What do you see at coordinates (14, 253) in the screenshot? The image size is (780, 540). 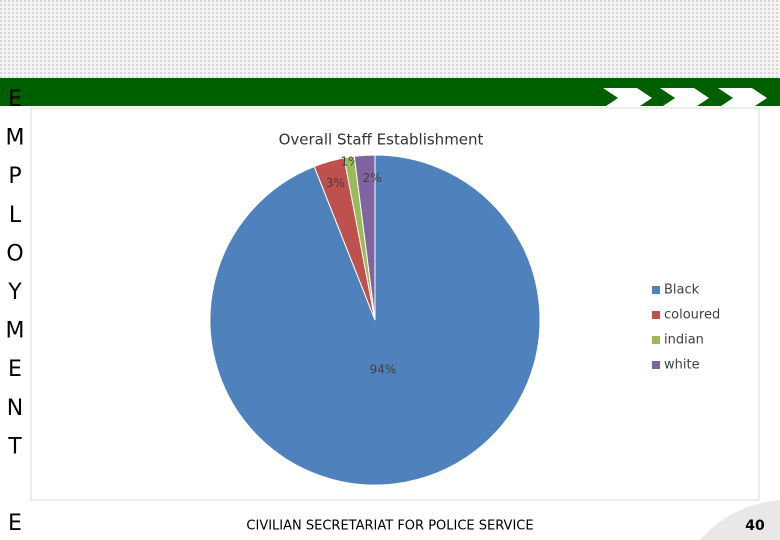 I see `side-letter: O` at bounding box center [14, 253].